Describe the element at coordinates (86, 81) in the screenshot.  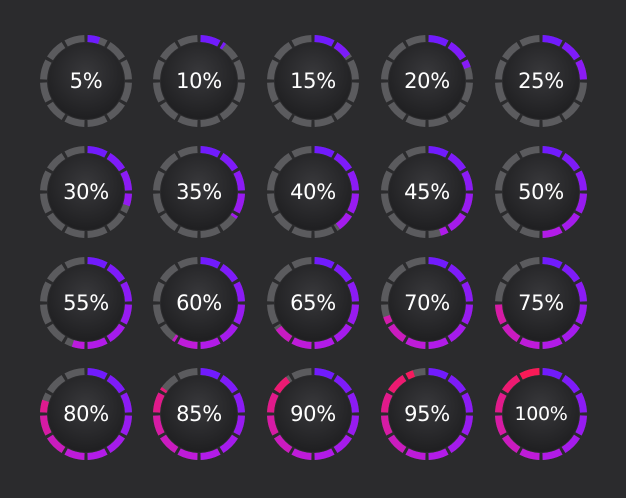
I see `progress-gauge-5: 5%` at that location.